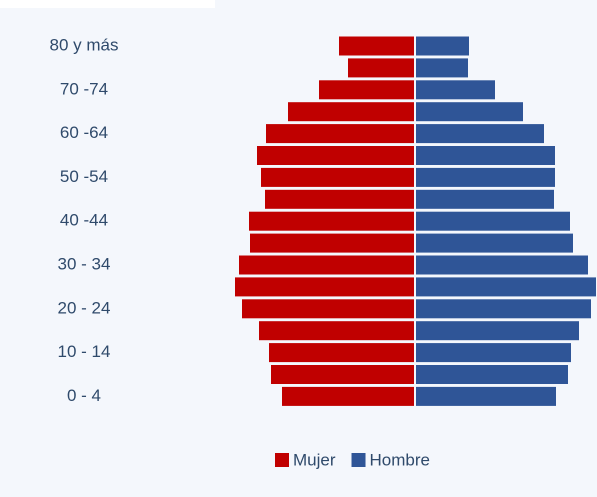 This screenshot has width=597, height=497. Describe the element at coordinates (84, 395) in the screenshot. I see `y-tick-label: 0 - 4` at that location.